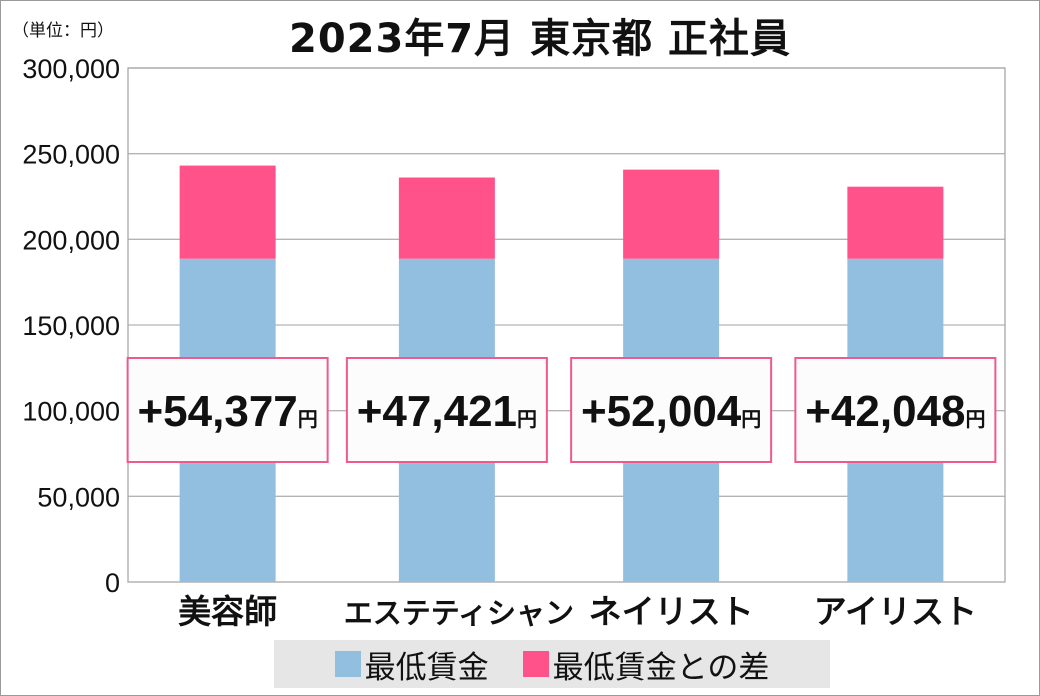  Describe the element at coordinates (63, 31) in the screenshot. I see `unit-label: （単位：円）` at that location.